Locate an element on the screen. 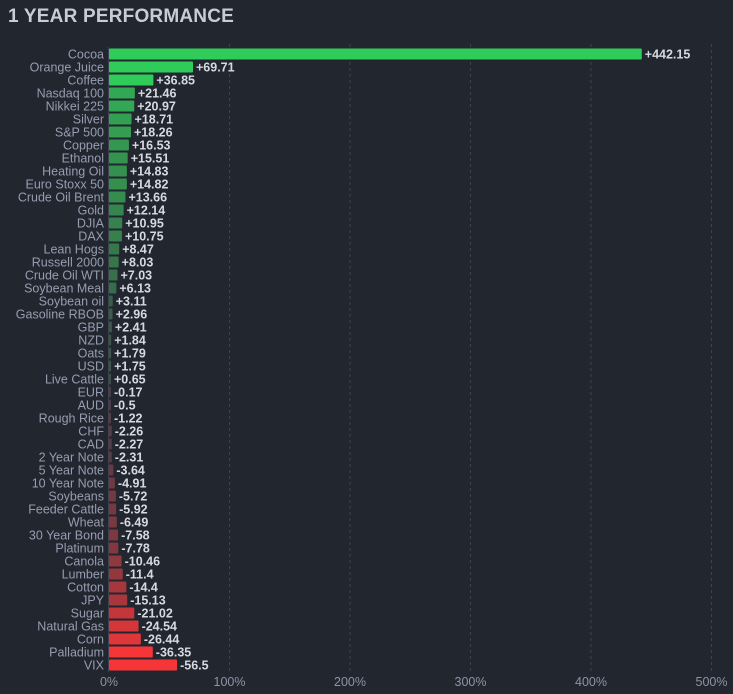 The height and width of the screenshot is (694, 733). value-label: +69.71 is located at coordinates (215, 68).